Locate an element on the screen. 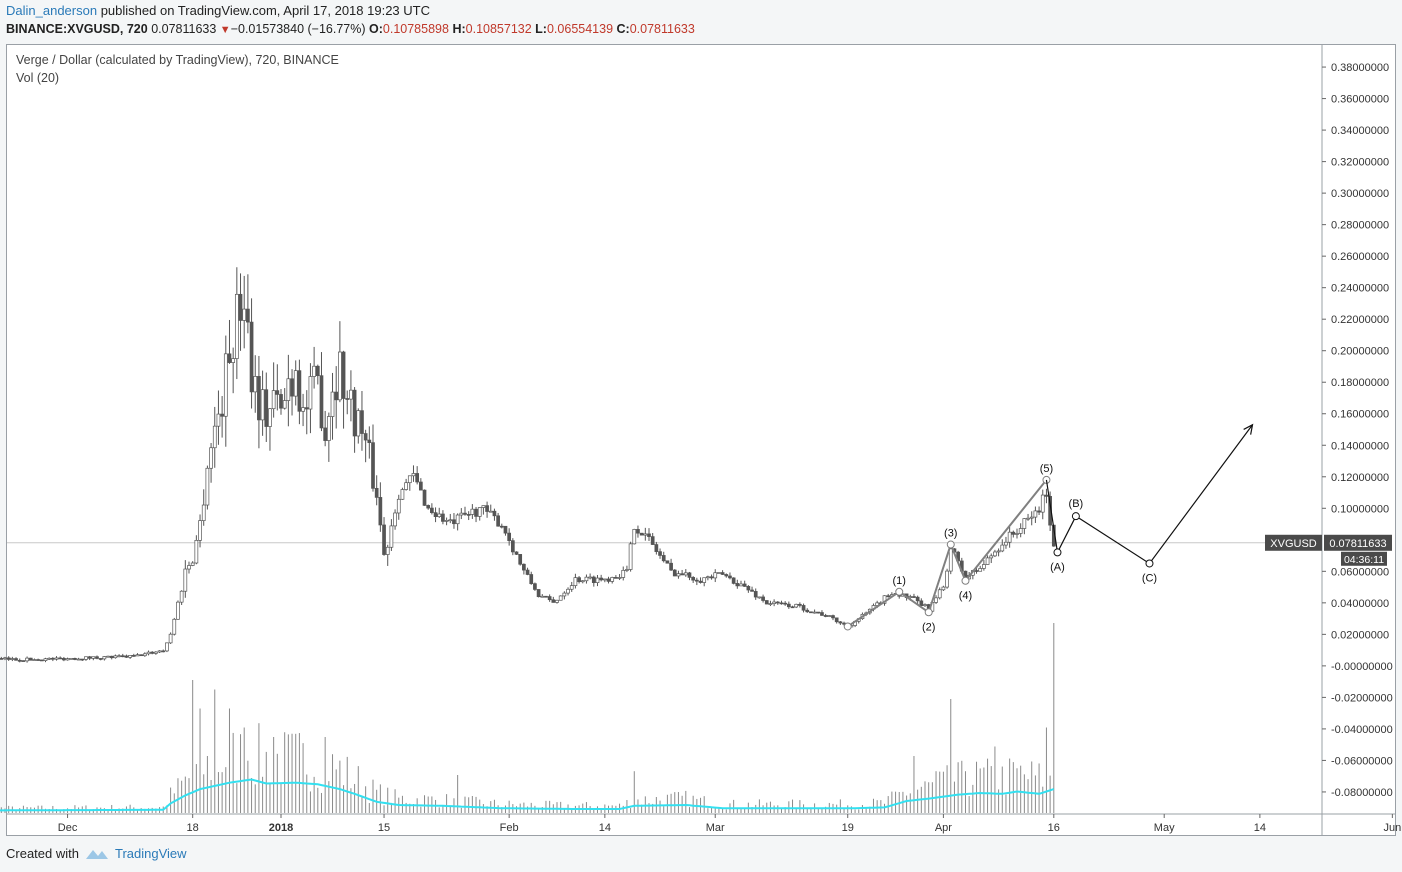 This screenshot has width=1402, height=872. y-tick-label: 0.14000000 is located at coordinates (1360, 446).